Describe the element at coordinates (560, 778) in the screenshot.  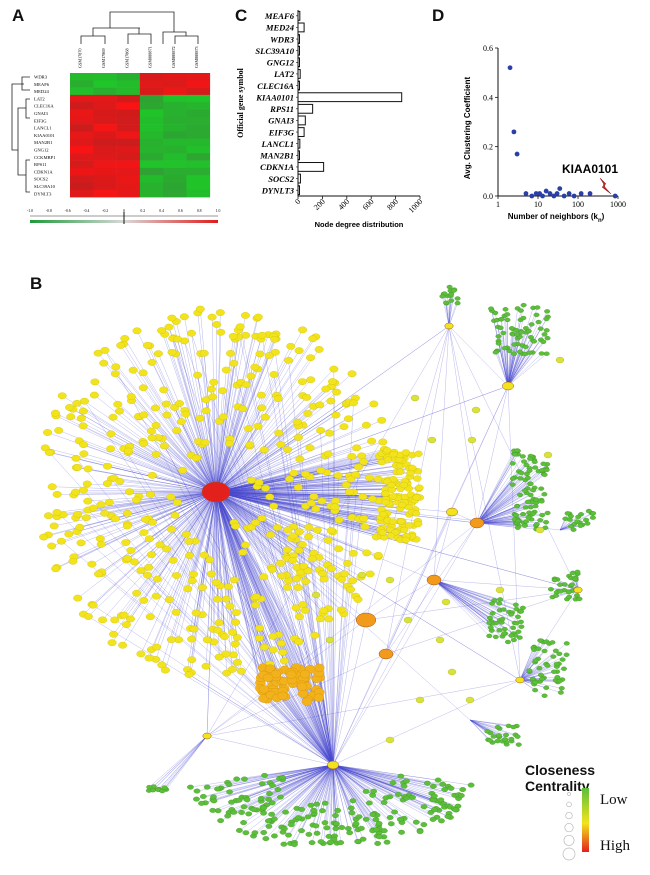
I see `legend-title: Closeness Centrality` at that location.